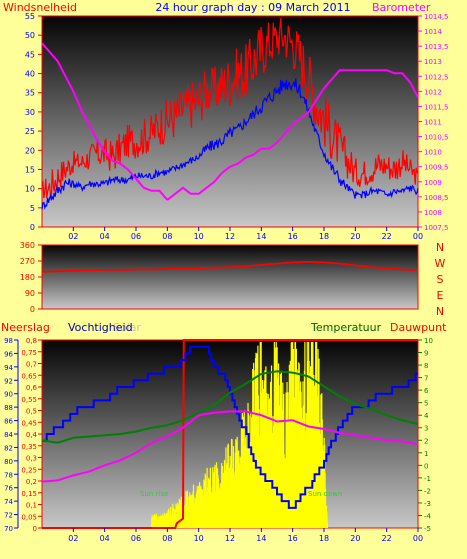 The image size is (467, 559). What do you see at coordinates (29, 353) in the screenshot?
I see `rain-tick-label: 0,75` at bounding box center [29, 353].